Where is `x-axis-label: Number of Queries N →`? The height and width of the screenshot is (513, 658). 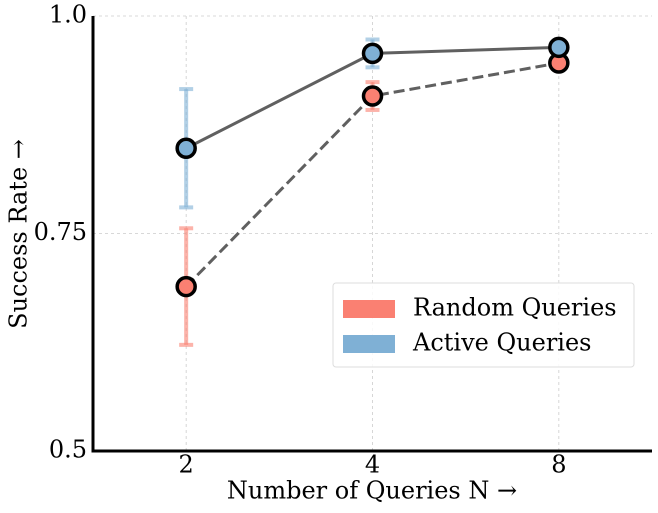 x-axis-label: Number of Queries N → is located at coordinates (372, 491).